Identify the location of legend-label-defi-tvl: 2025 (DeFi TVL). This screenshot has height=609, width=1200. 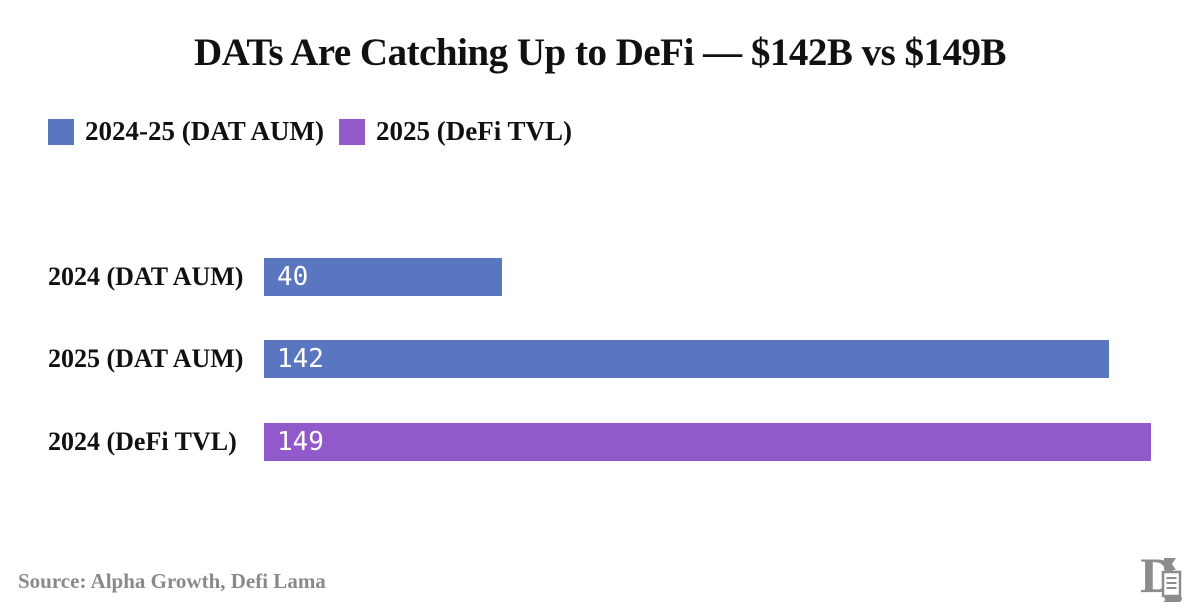
(473, 131).